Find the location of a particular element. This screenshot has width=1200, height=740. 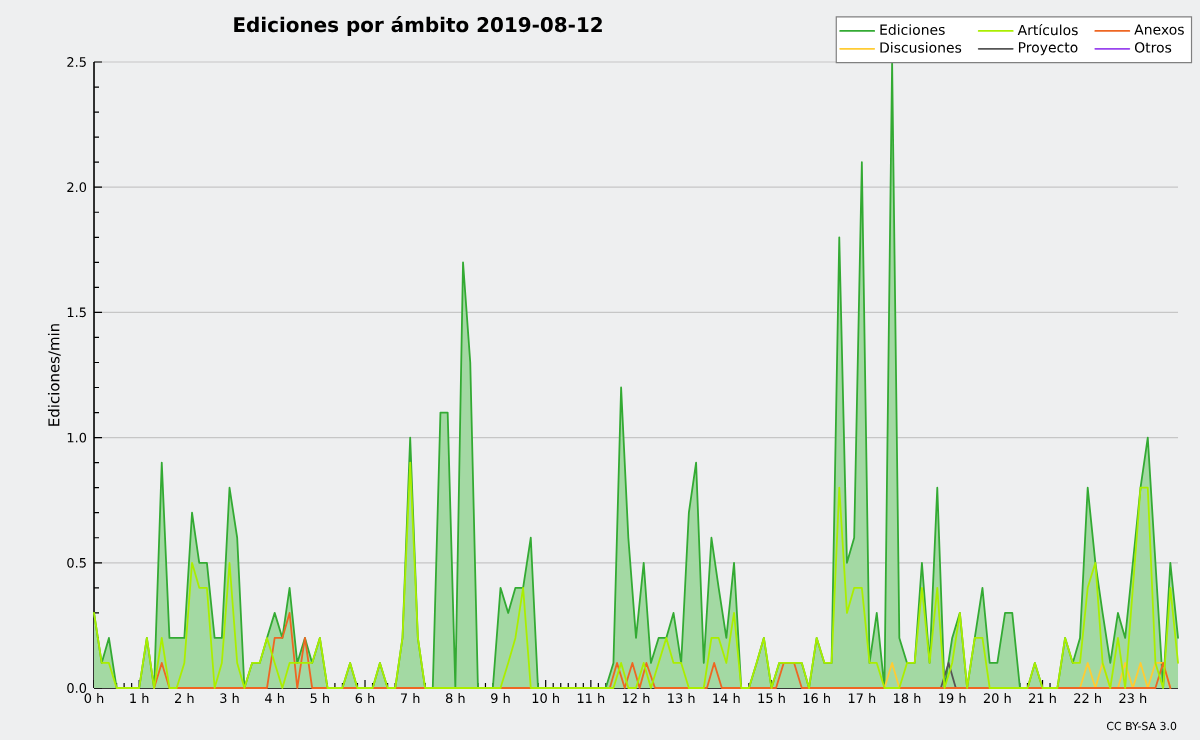

chart-title: Ediciones por ámbito 2019-08-12 is located at coordinates (418, 26).